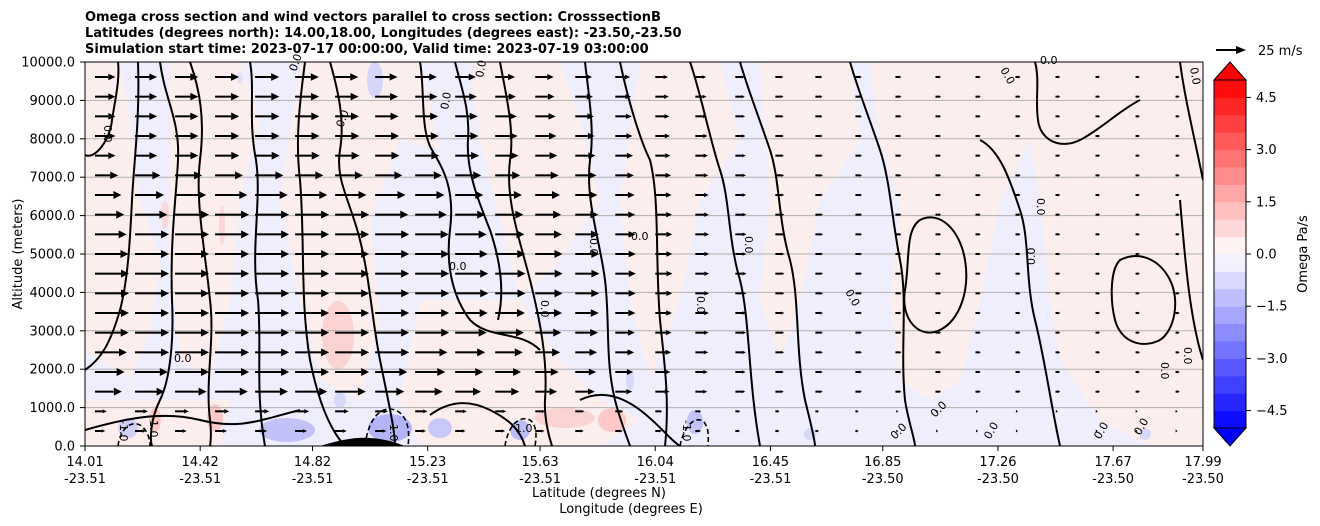 Image resolution: width=1320 pixels, height=526 pixels. What do you see at coordinates (53, 178) in the screenshot?
I see `y-tick-label: 7000.0` at bounding box center [53, 178].